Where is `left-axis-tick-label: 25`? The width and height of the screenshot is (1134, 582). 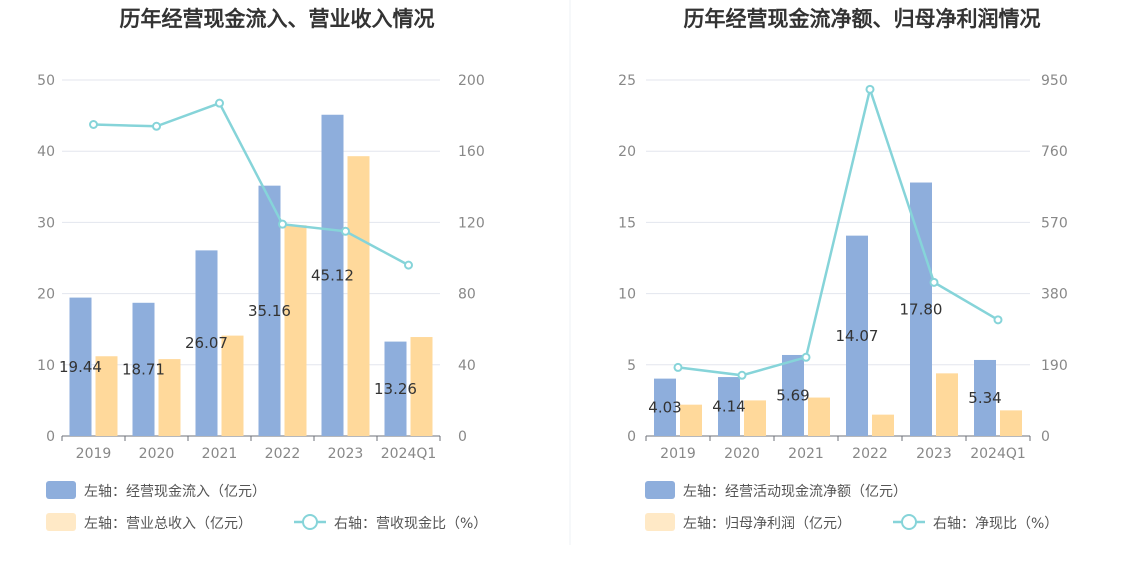 left-axis-tick-label: 25 is located at coordinates (627, 81).